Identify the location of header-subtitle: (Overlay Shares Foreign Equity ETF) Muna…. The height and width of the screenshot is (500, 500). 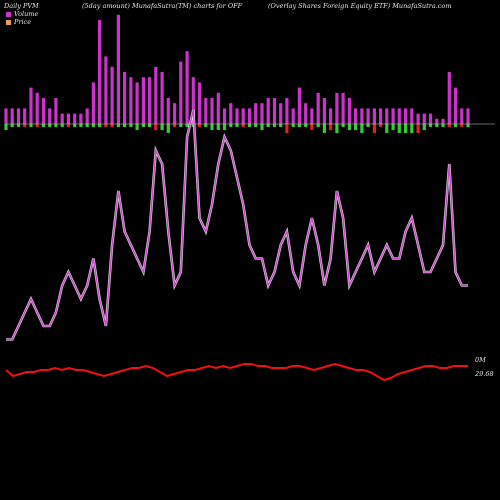
(360, 6).